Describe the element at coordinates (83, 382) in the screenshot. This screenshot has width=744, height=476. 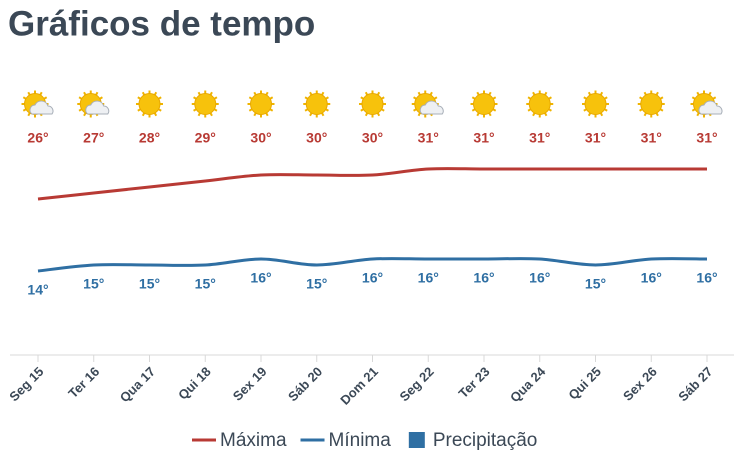
I see `x-tick-label: Ter 16` at that location.